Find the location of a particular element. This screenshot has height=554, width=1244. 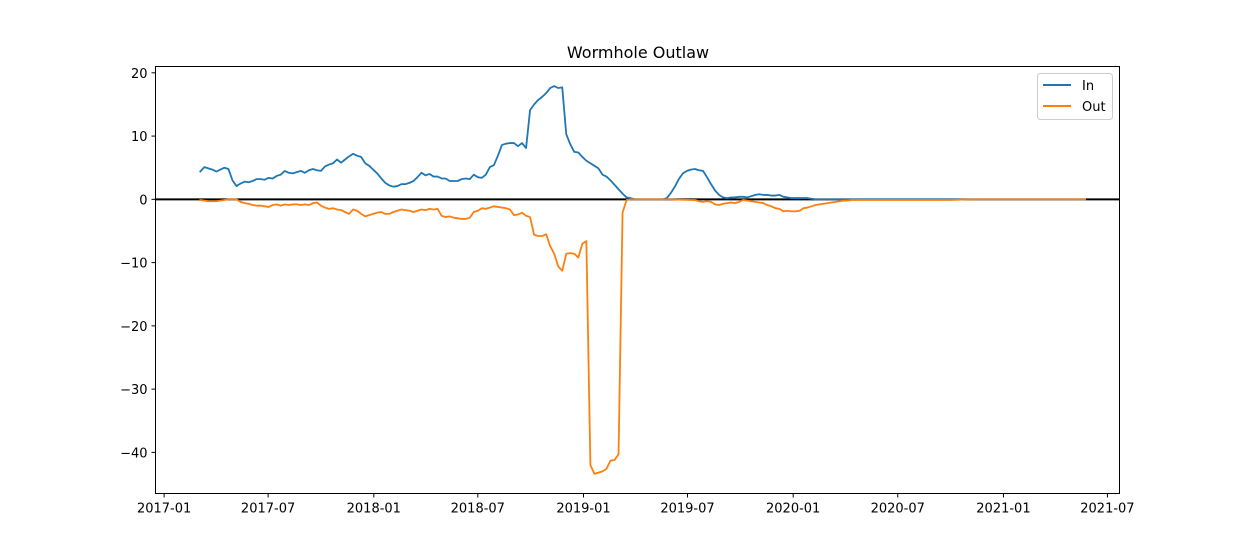

y-tick-label: −30 is located at coordinates (133, 390).